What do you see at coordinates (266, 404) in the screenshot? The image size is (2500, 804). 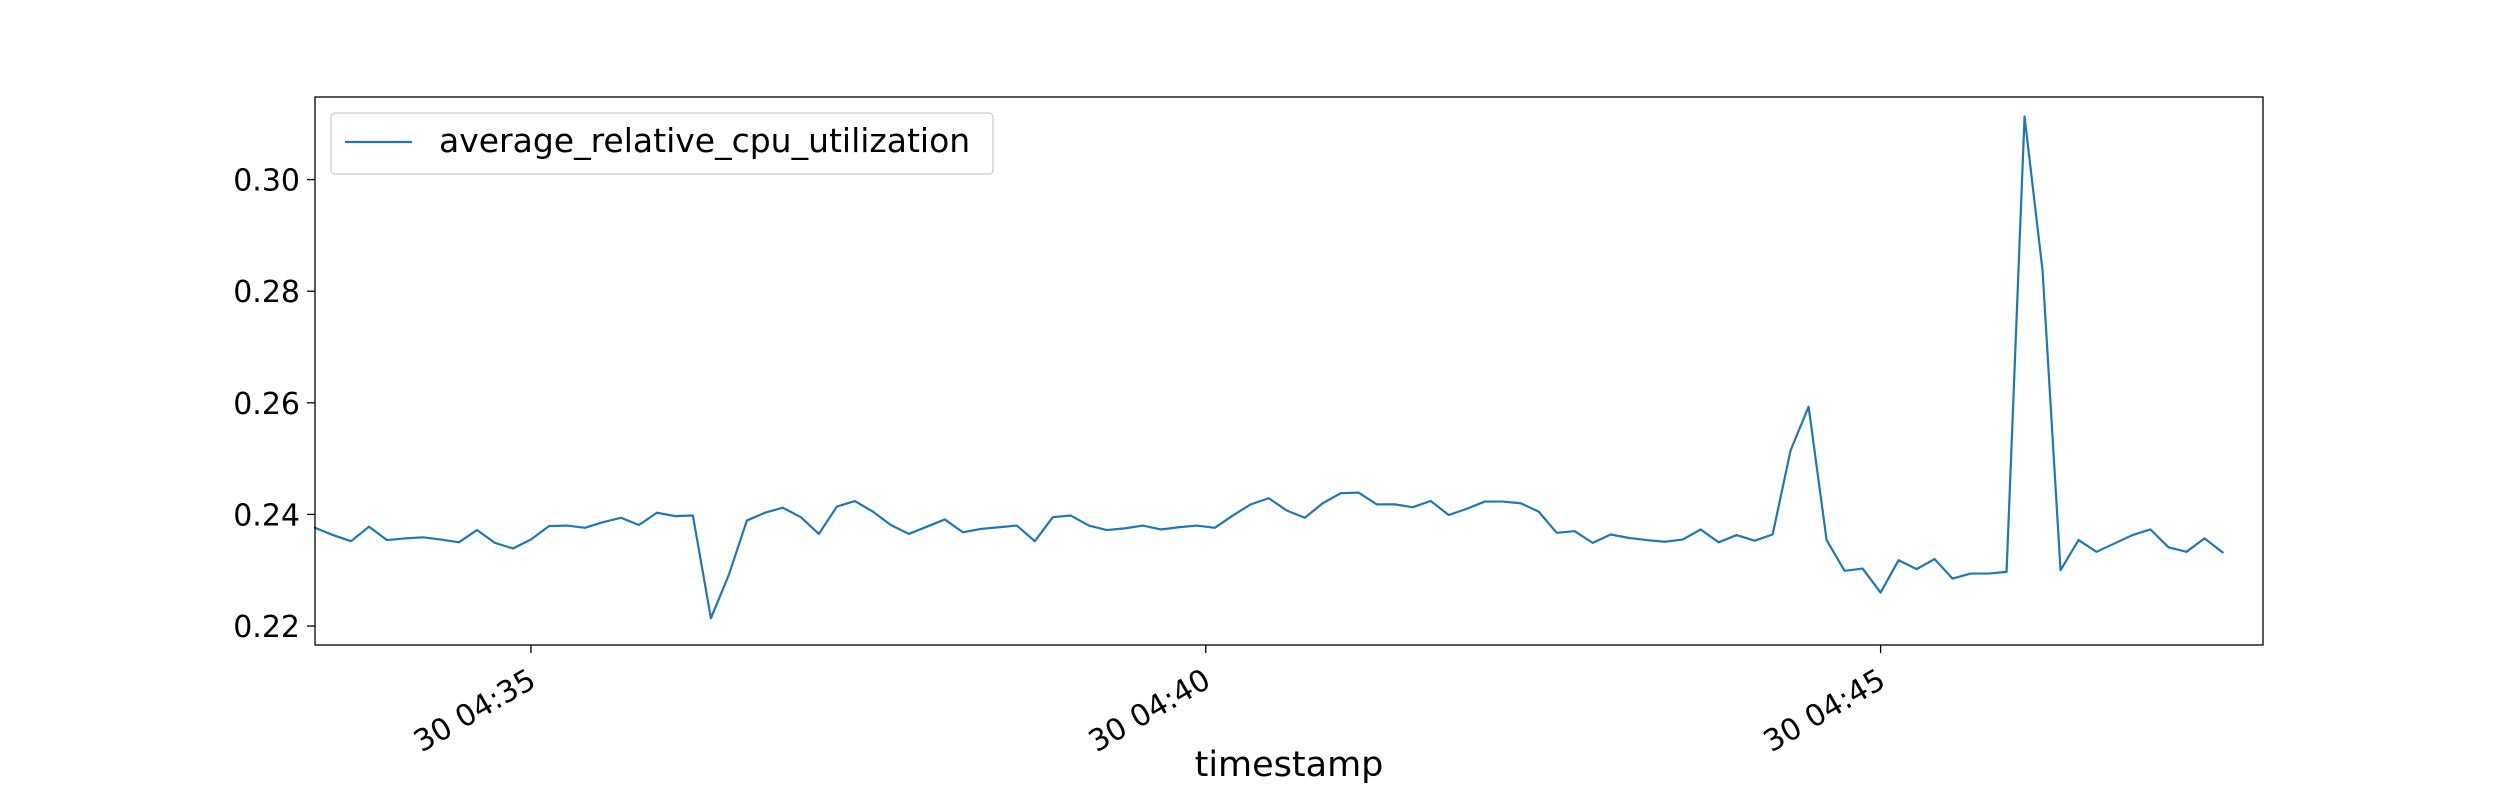 I see `y-tick-label: 0.26` at bounding box center [266, 404].